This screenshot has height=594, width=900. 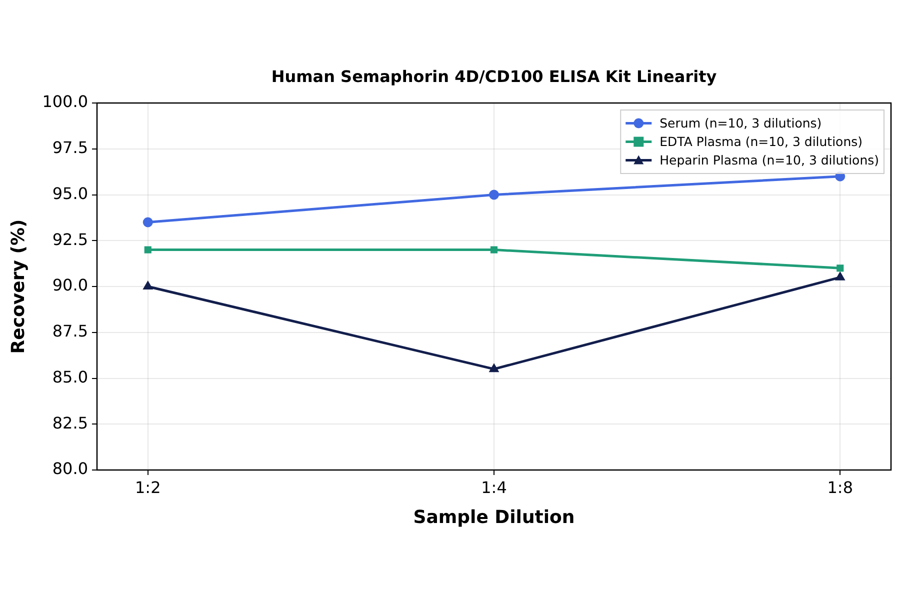 What do you see at coordinates (494, 76) in the screenshot?
I see `chart-title: Human Semaphorin 4D/CD100 ELISA Kit Linearity` at bounding box center [494, 76].